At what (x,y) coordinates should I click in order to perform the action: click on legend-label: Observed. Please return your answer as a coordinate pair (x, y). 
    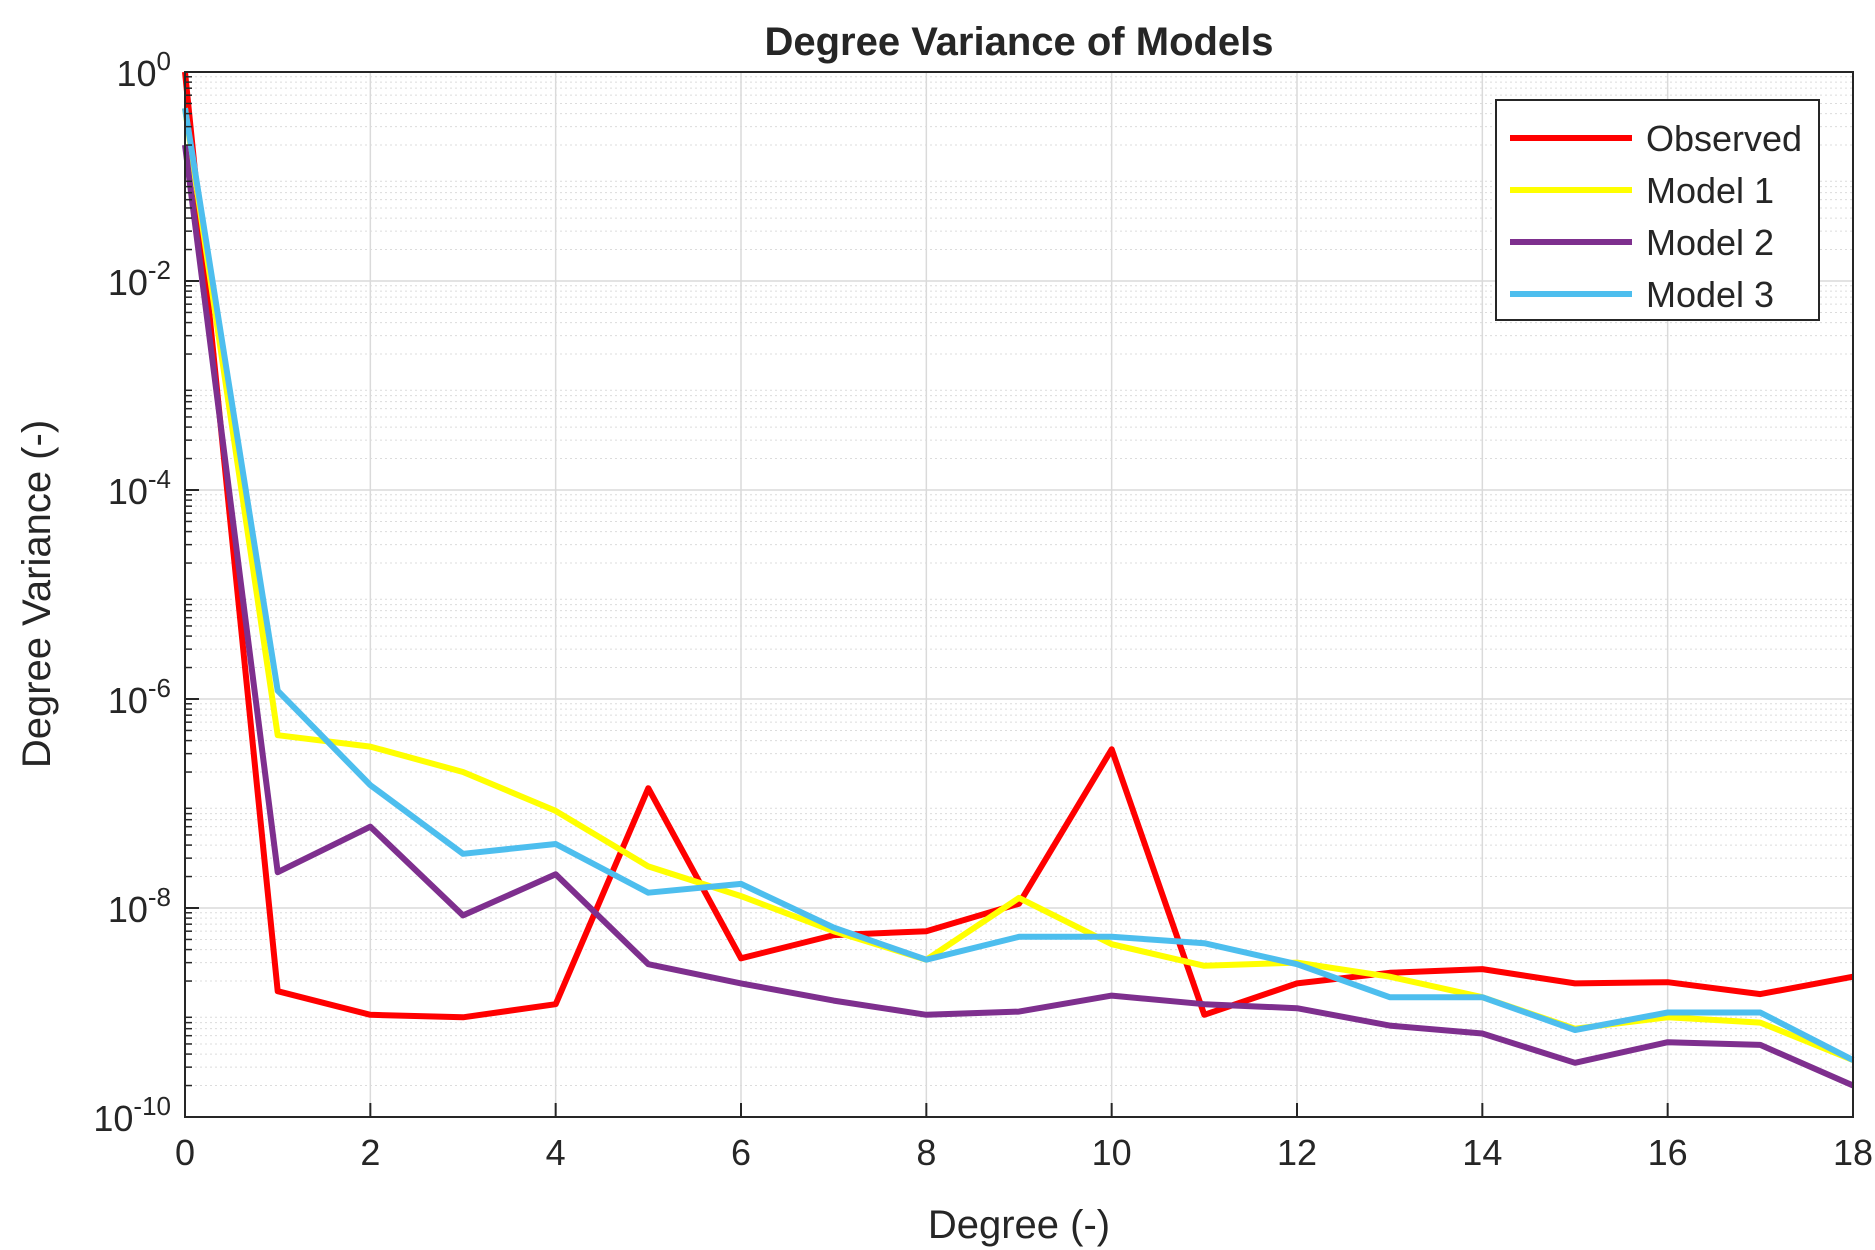
    Looking at the image, I should click on (1724, 138).